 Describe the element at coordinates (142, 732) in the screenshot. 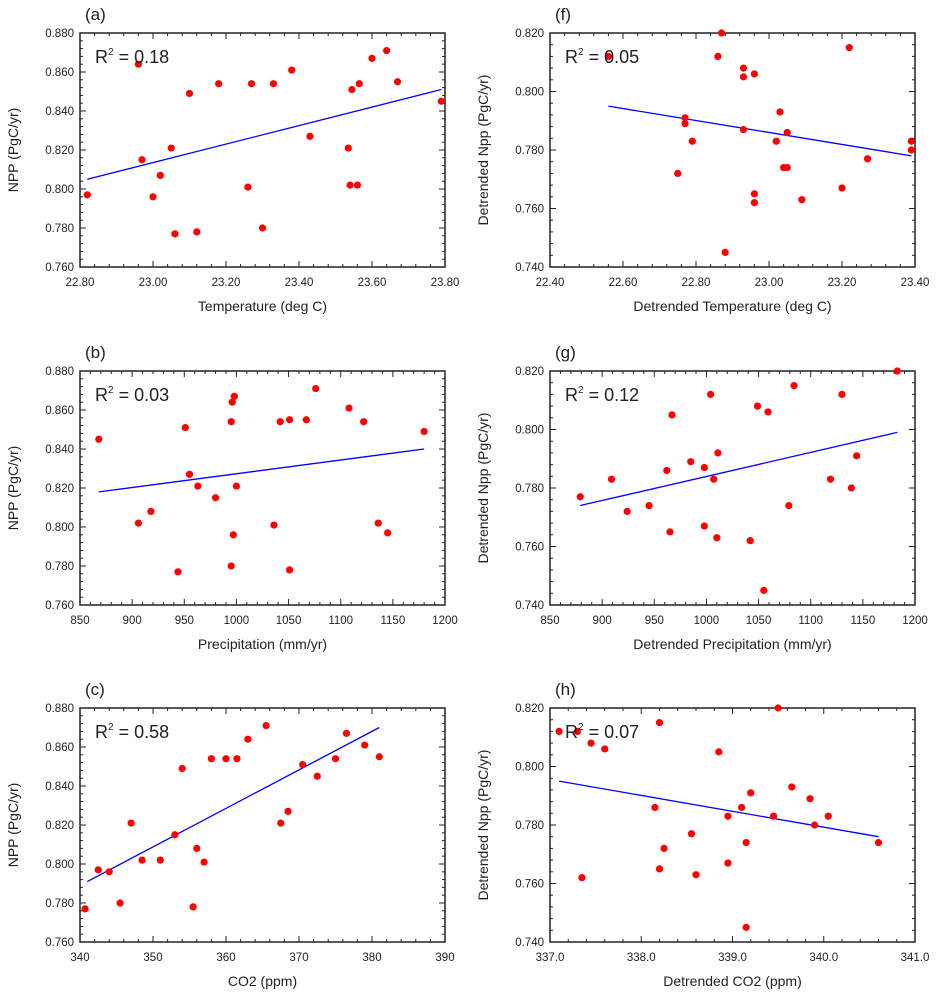

I see `r2-value: = 0.58` at that location.